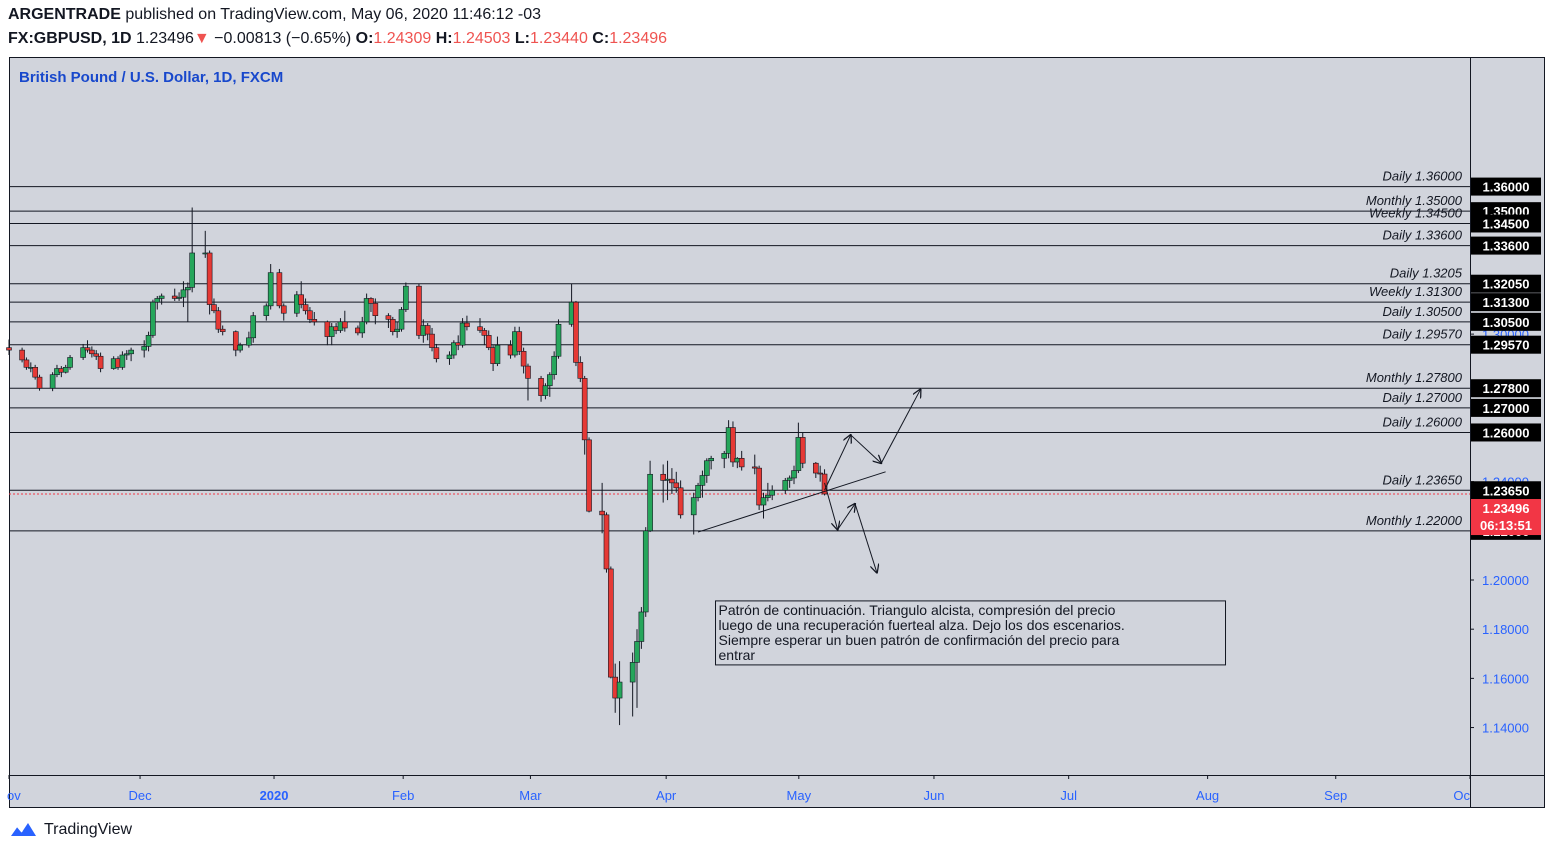 This screenshot has width=1554, height=855. I want to click on close-value: 1.23496, so click(638, 38).